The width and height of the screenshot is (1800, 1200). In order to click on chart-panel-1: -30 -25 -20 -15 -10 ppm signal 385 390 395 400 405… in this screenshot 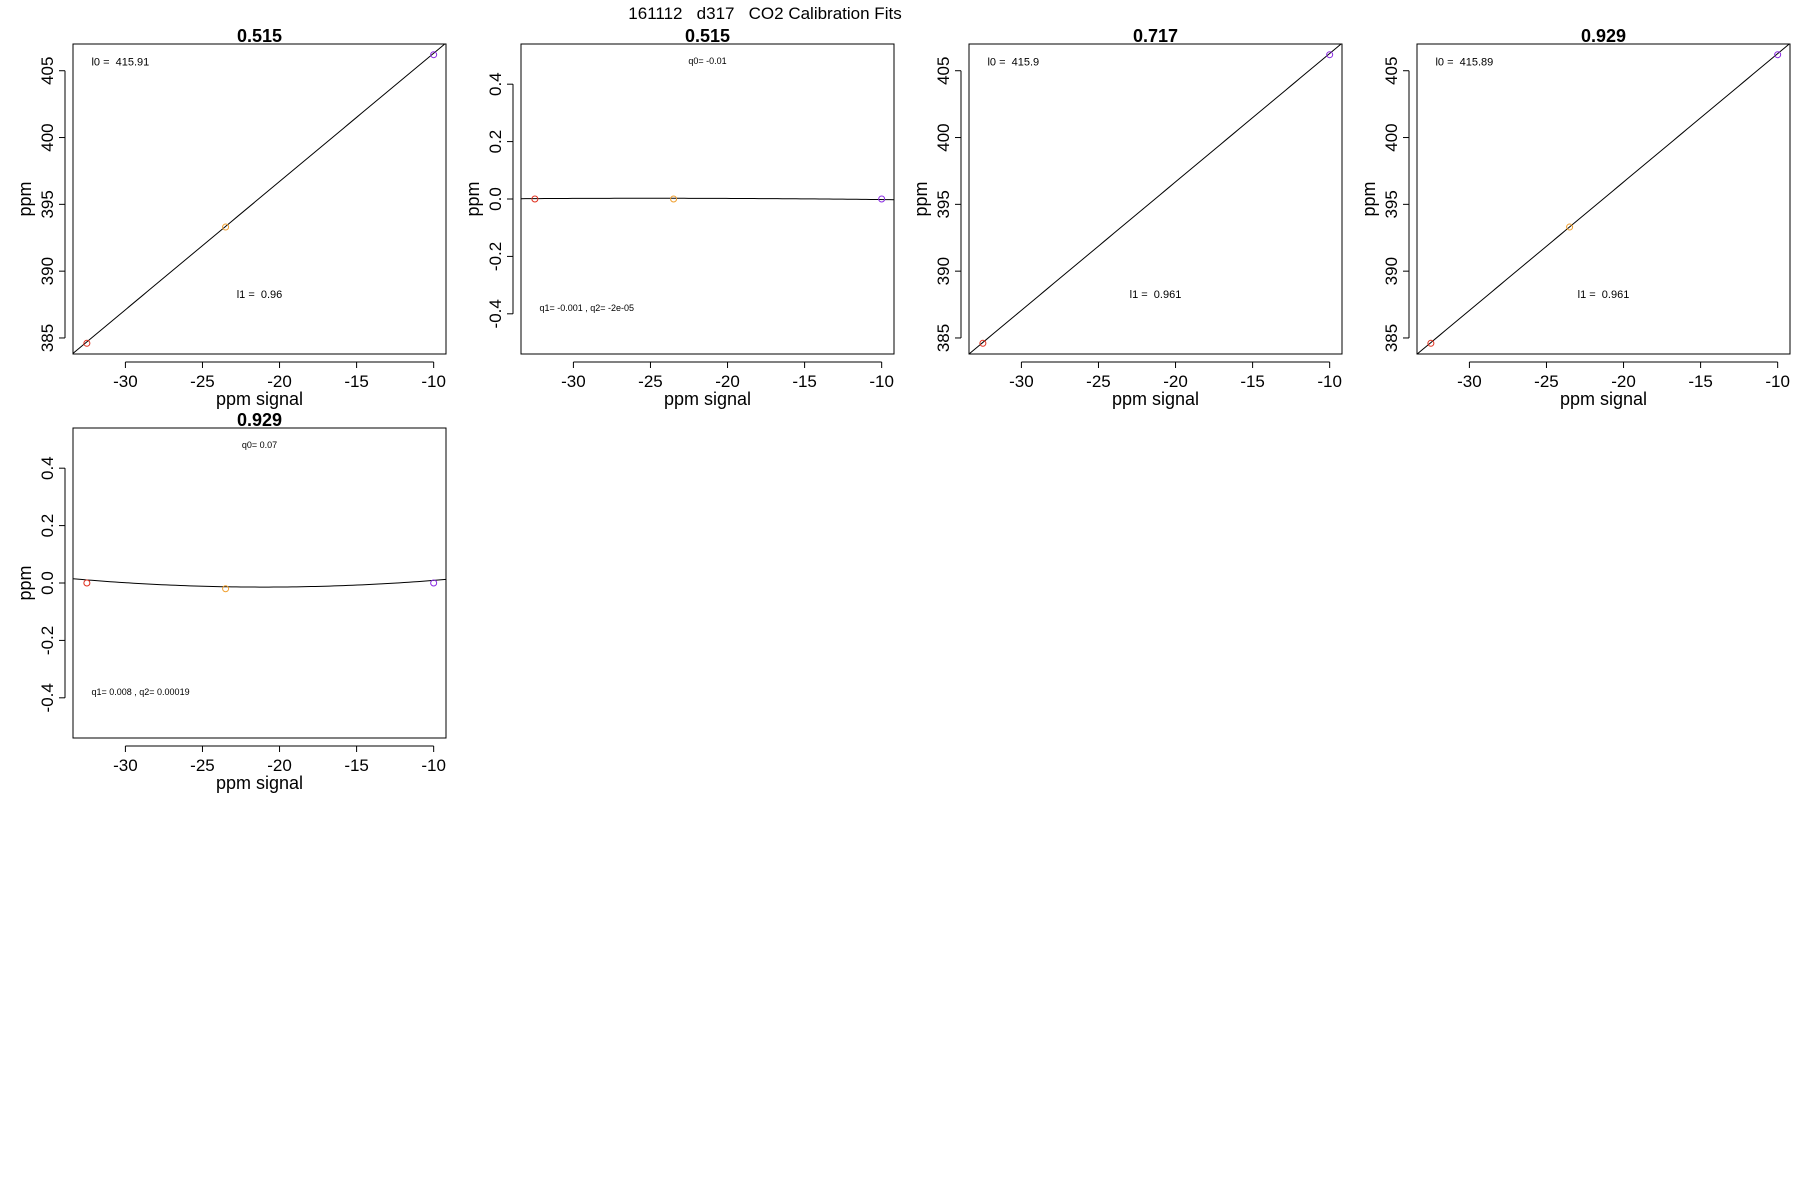, I will do `click(231, 217)`.